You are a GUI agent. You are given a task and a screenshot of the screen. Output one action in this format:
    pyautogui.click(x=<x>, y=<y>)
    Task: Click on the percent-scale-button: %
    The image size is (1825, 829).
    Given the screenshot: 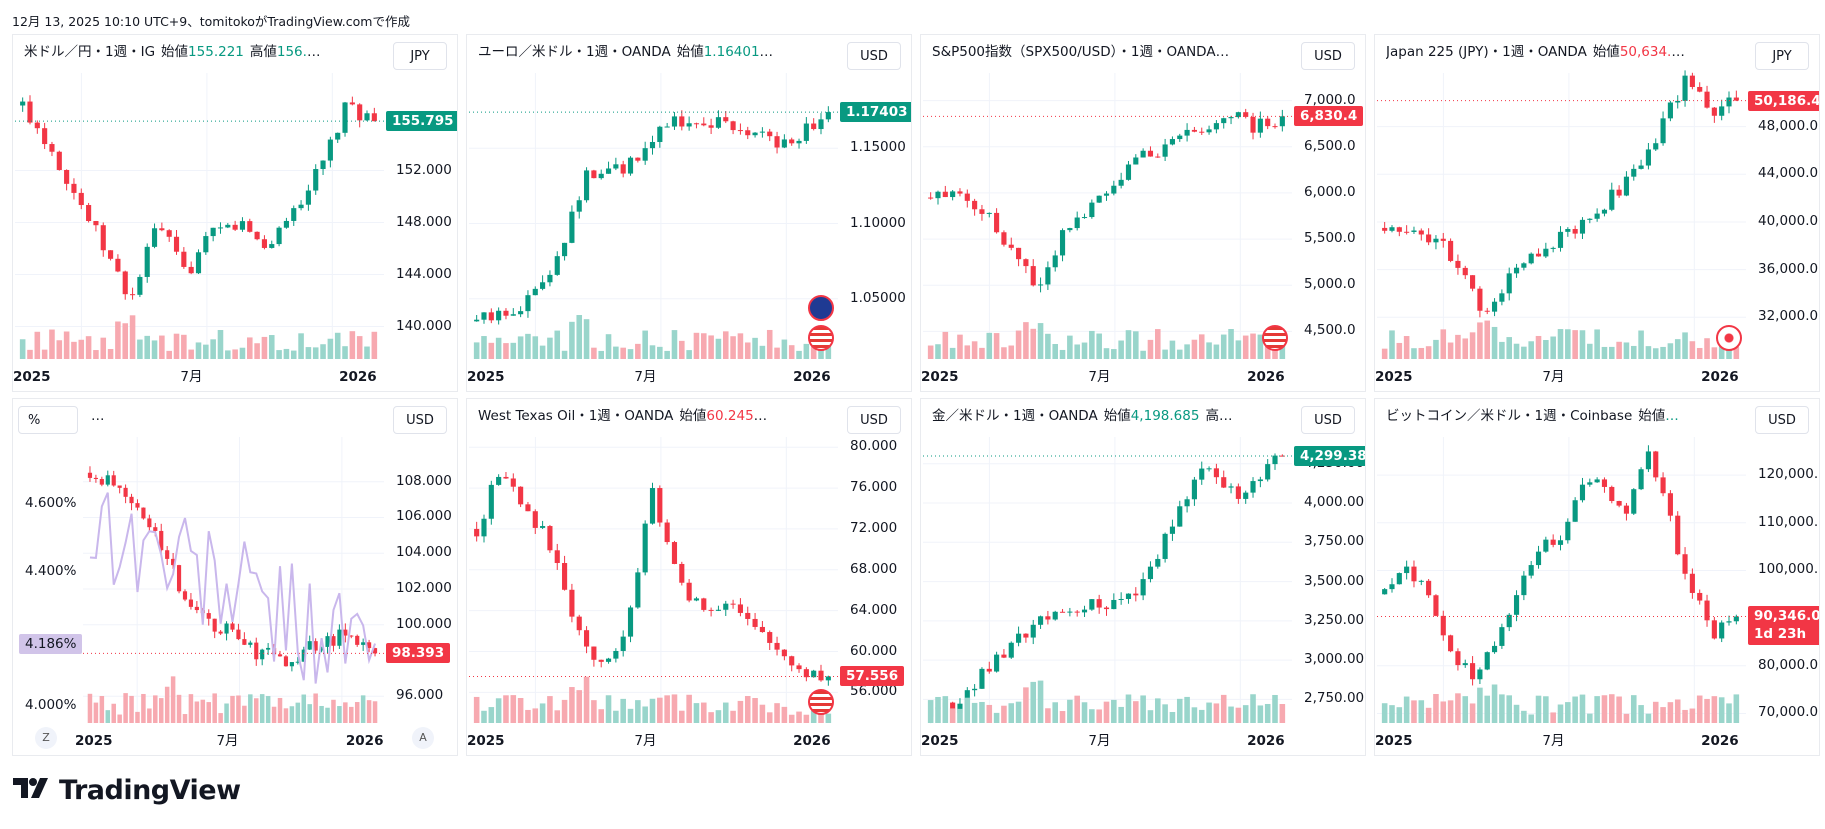 What is the action you would take?
    pyautogui.click(x=48, y=420)
    